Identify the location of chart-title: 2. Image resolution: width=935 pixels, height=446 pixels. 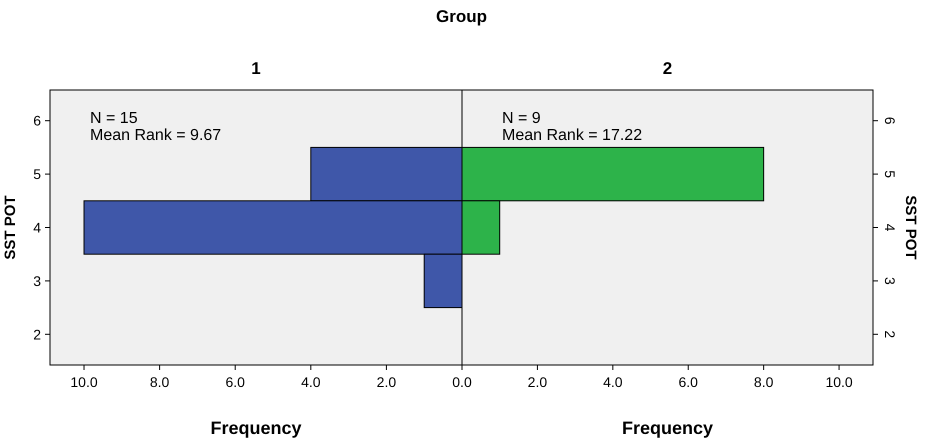
(667, 68).